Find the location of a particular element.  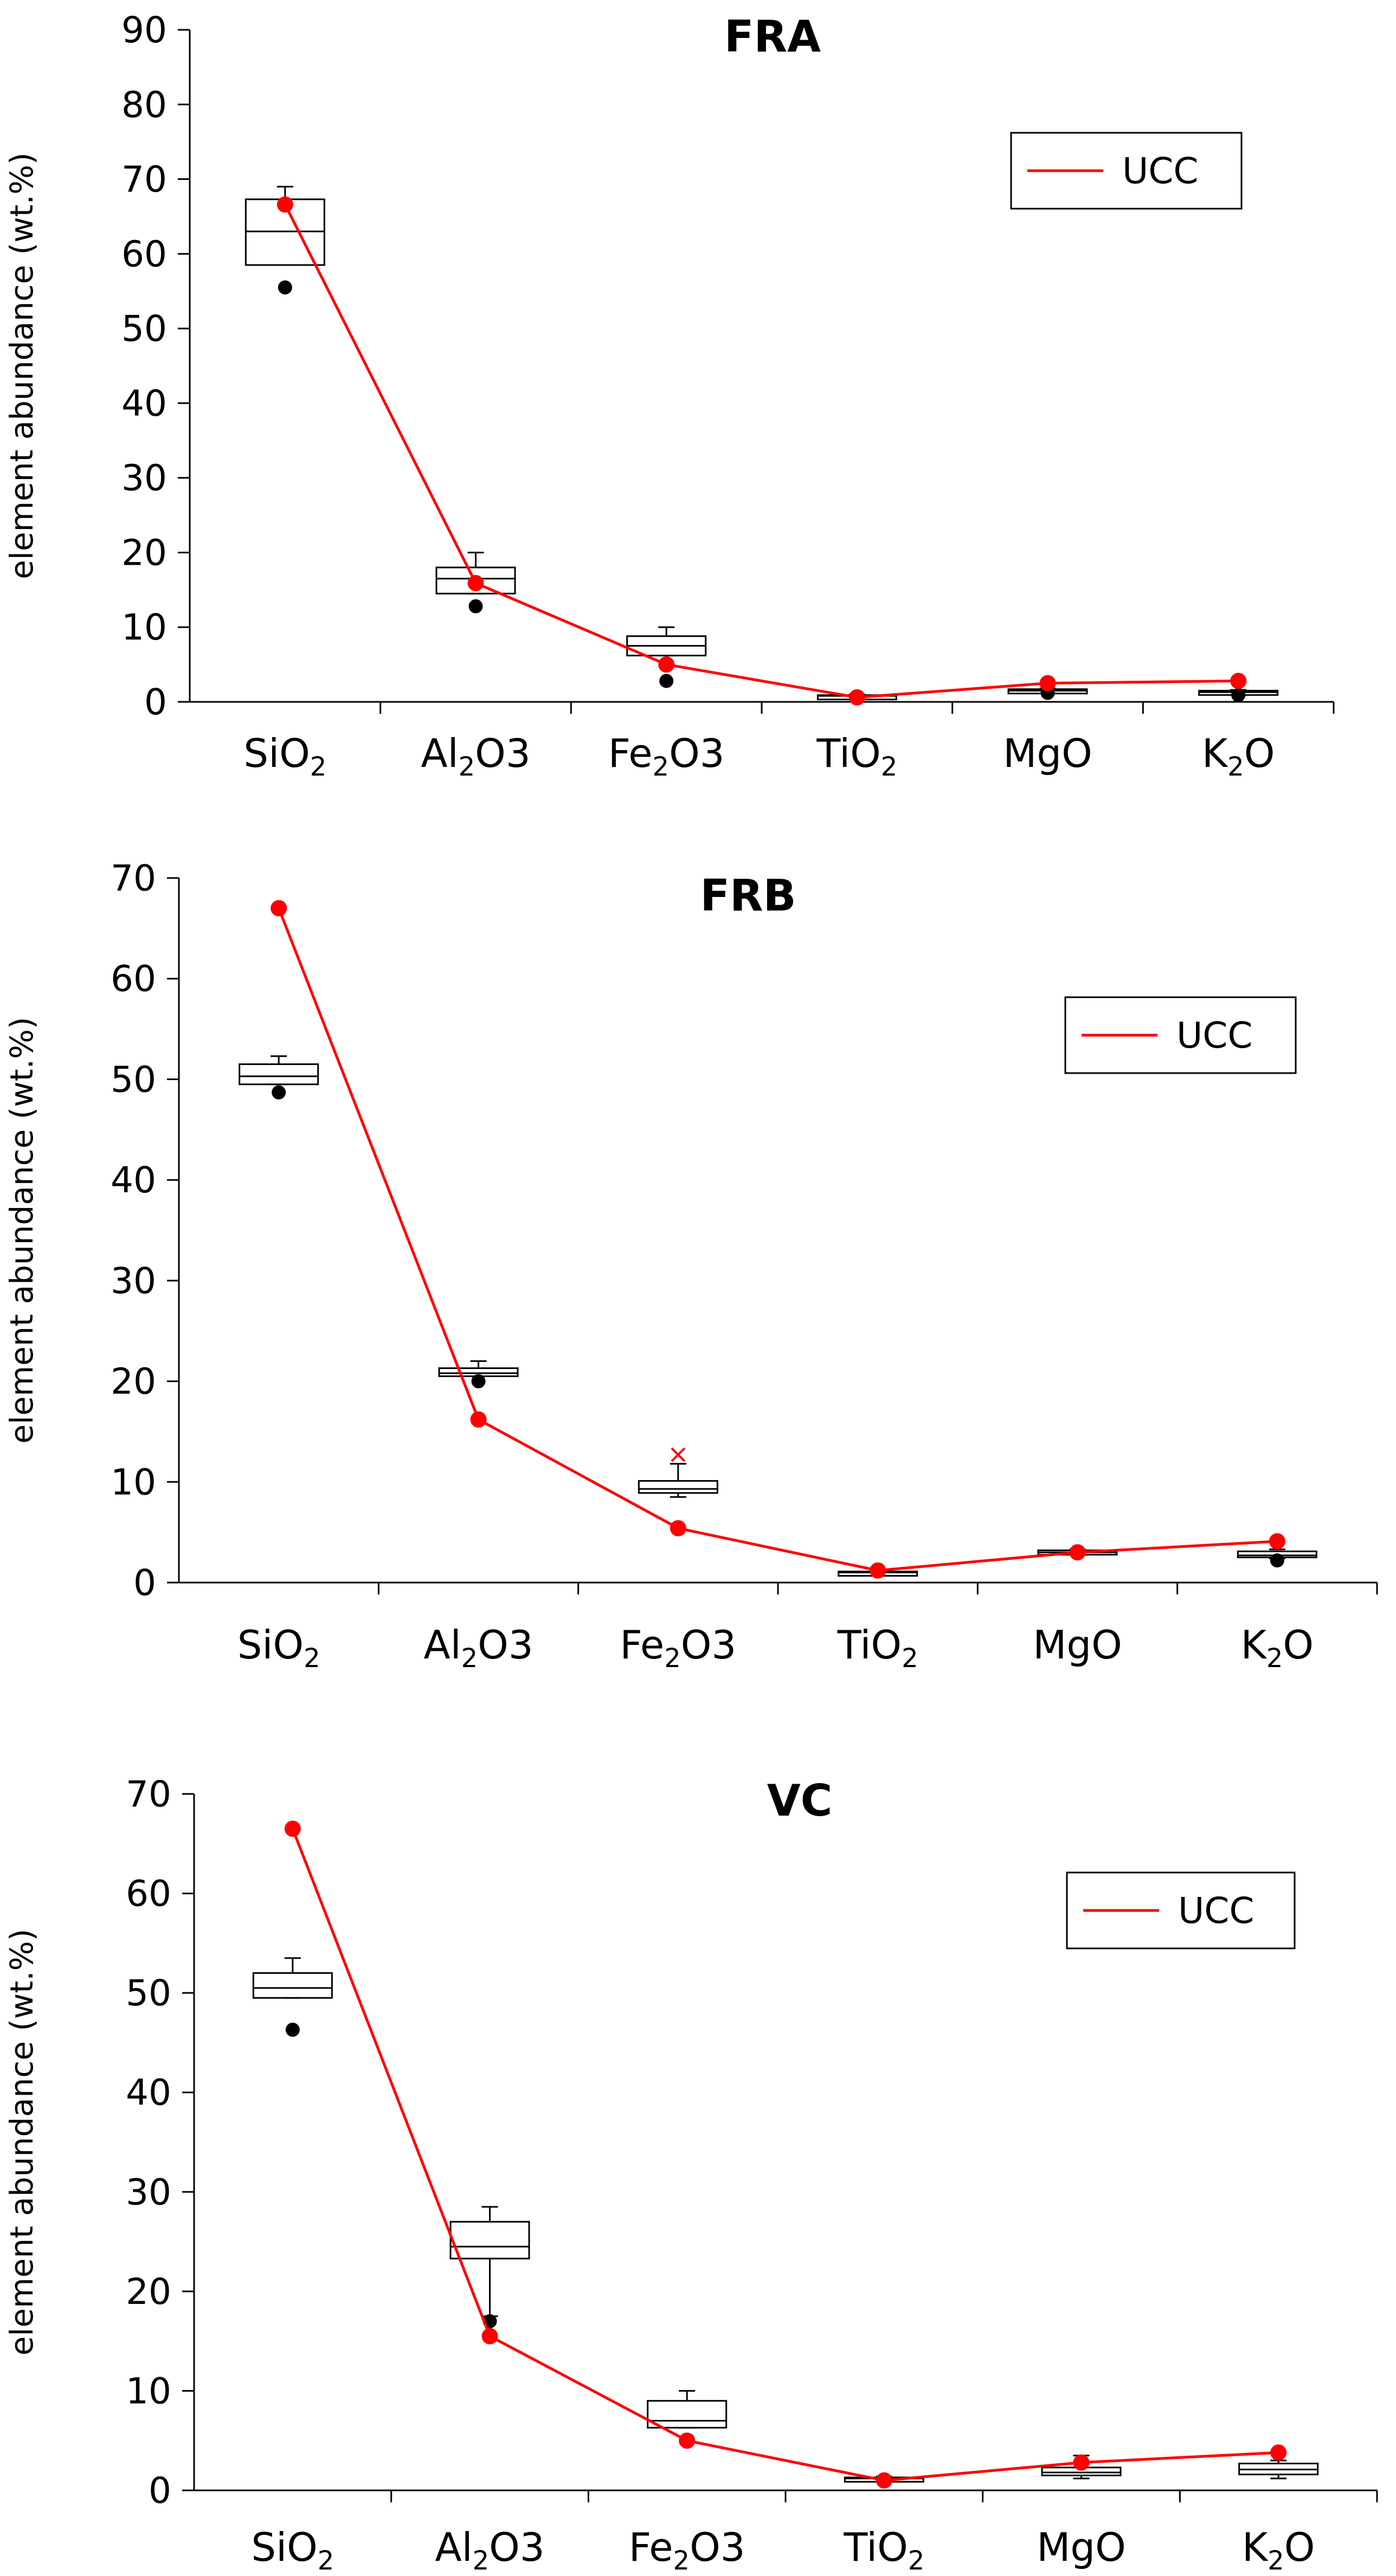

y-tick-label: 20 is located at coordinates (148, 2292).